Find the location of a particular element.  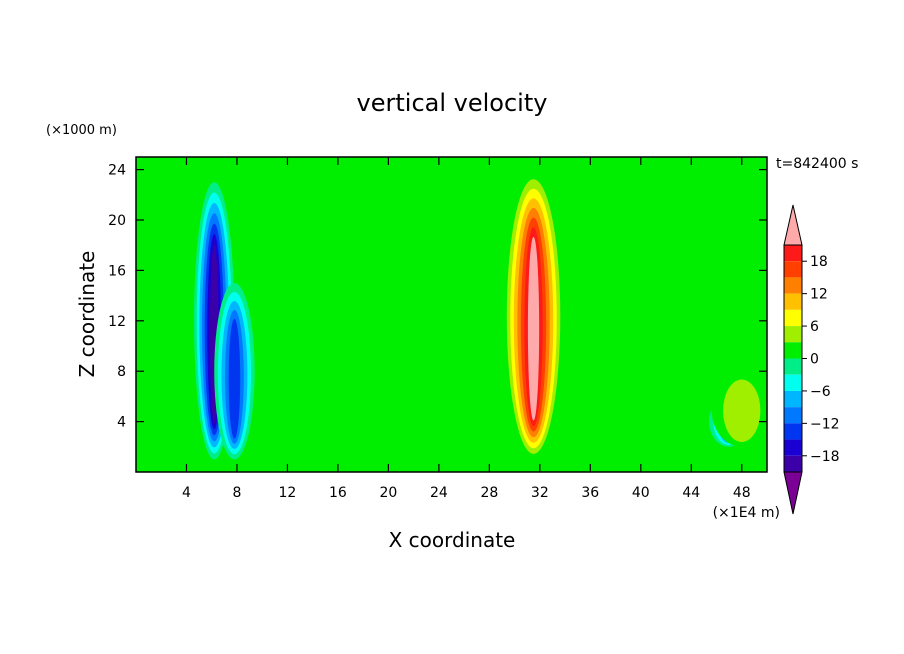

x-tick-label: 36 is located at coordinates (590, 493).